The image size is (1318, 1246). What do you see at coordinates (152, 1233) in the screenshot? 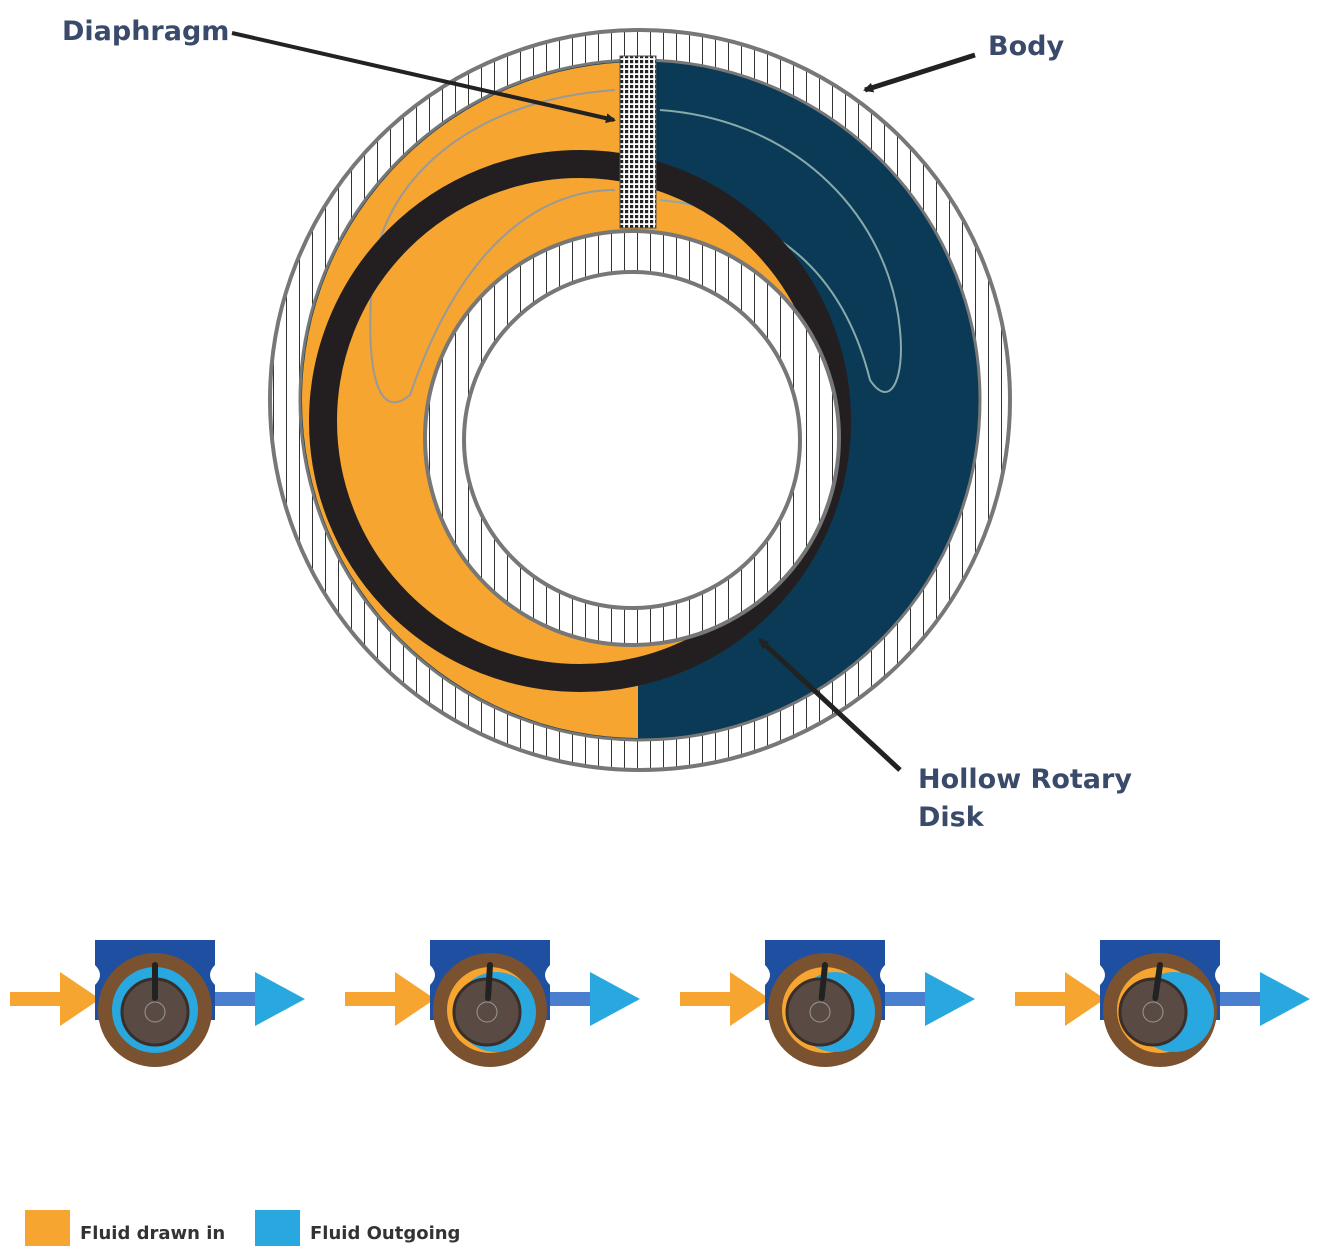
I see `legend-label: Fluid drawn in` at bounding box center [152, 1233].